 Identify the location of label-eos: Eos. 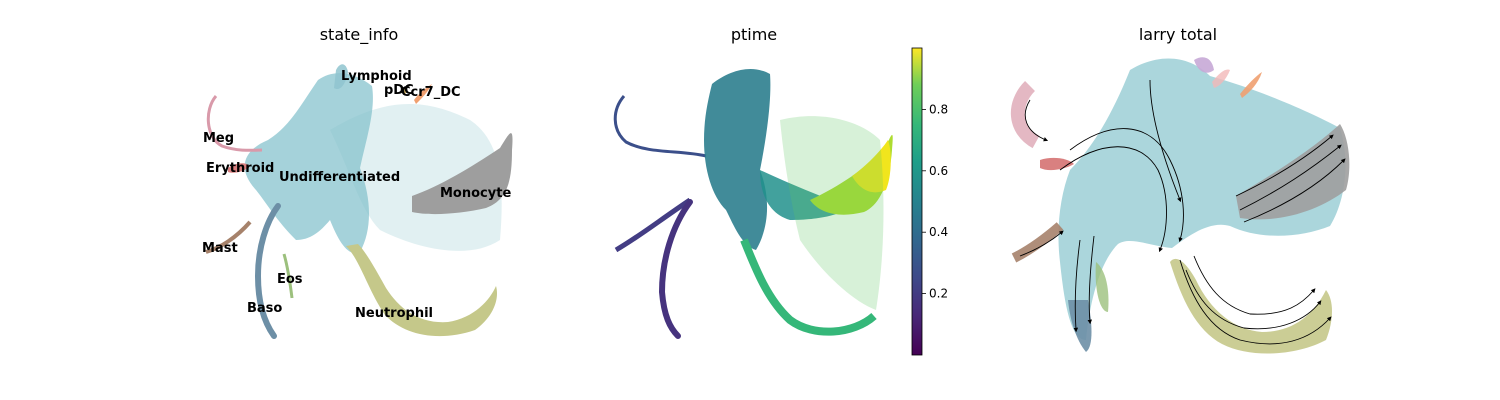
(290, 279).